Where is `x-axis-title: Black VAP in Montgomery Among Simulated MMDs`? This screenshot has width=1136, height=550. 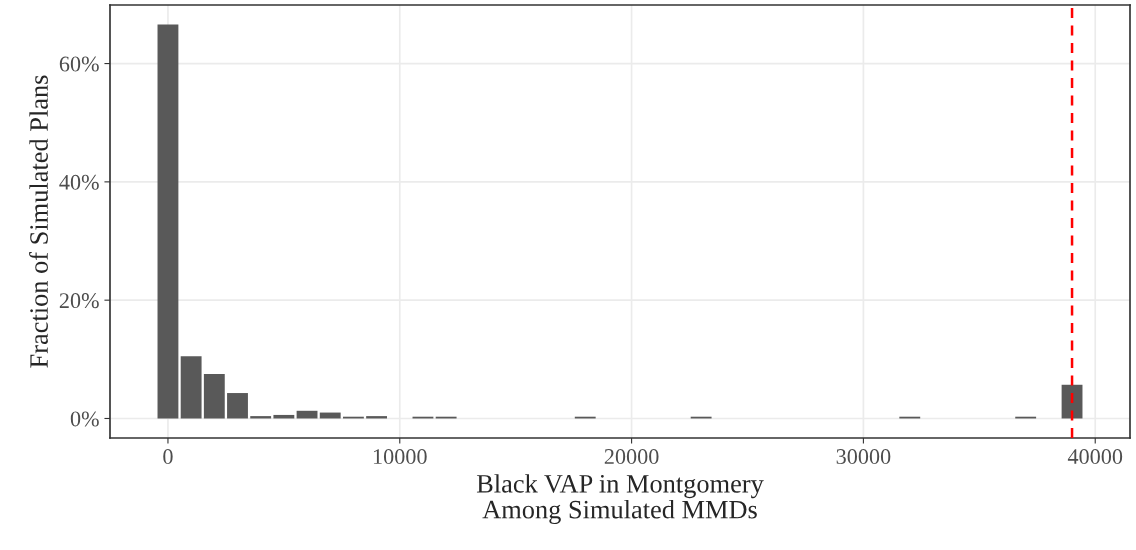
x-axis-title: Black VAP in Montgomery Among Simulated MMDs is located at coordinates (620, 499).